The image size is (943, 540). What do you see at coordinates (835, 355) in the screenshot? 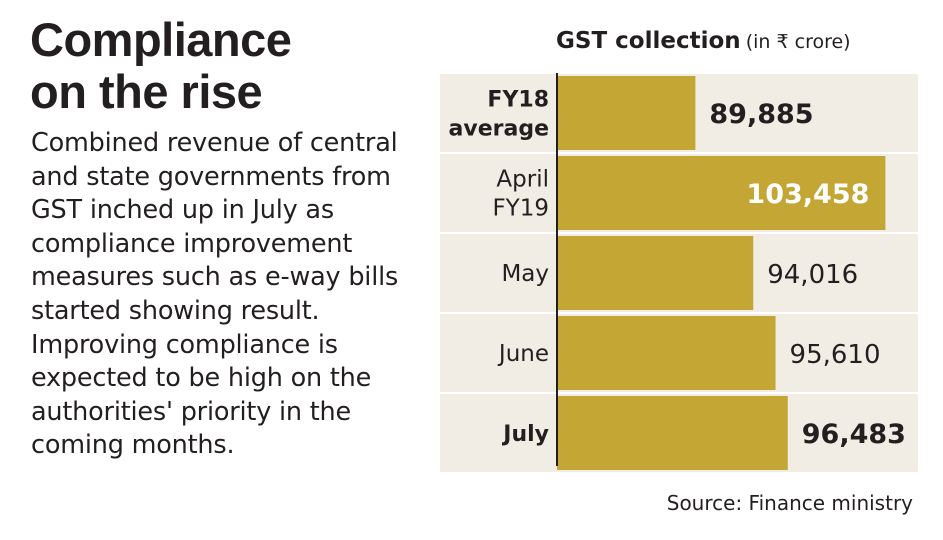
I see `value-label: 95,610` at bounding box center [835, 355].